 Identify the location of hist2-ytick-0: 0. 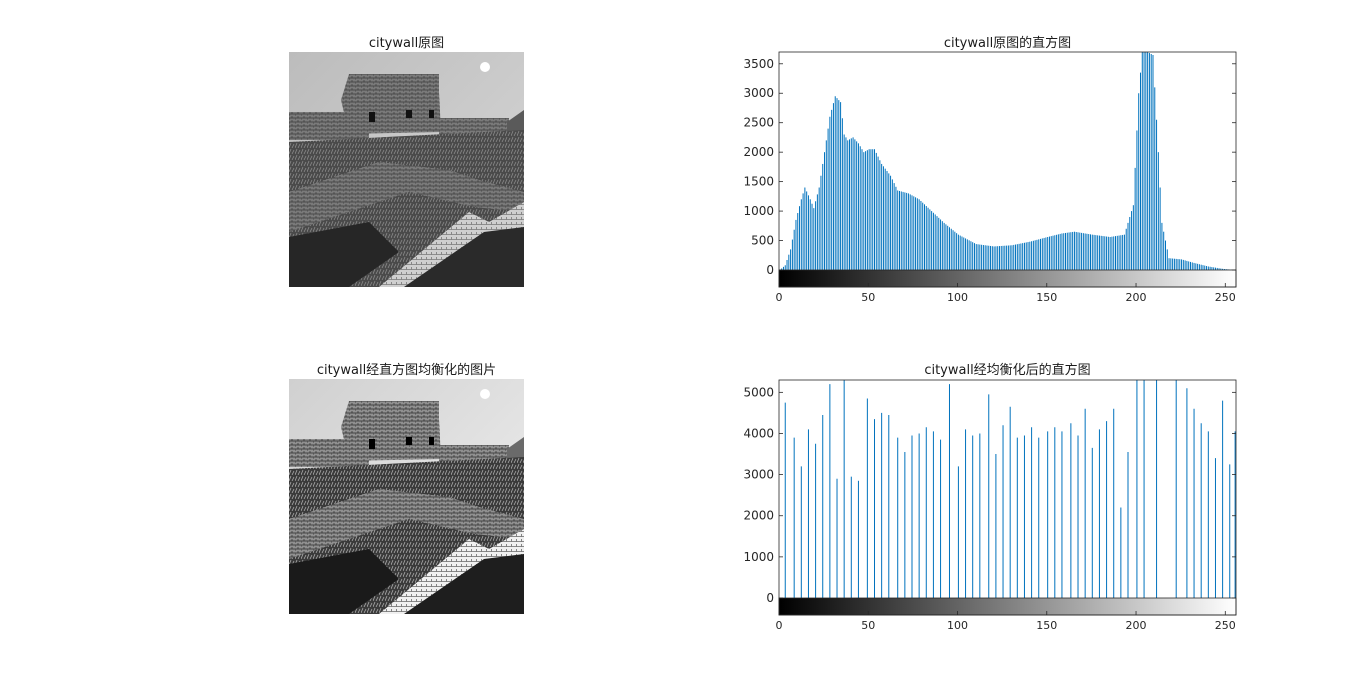
(770, 598).